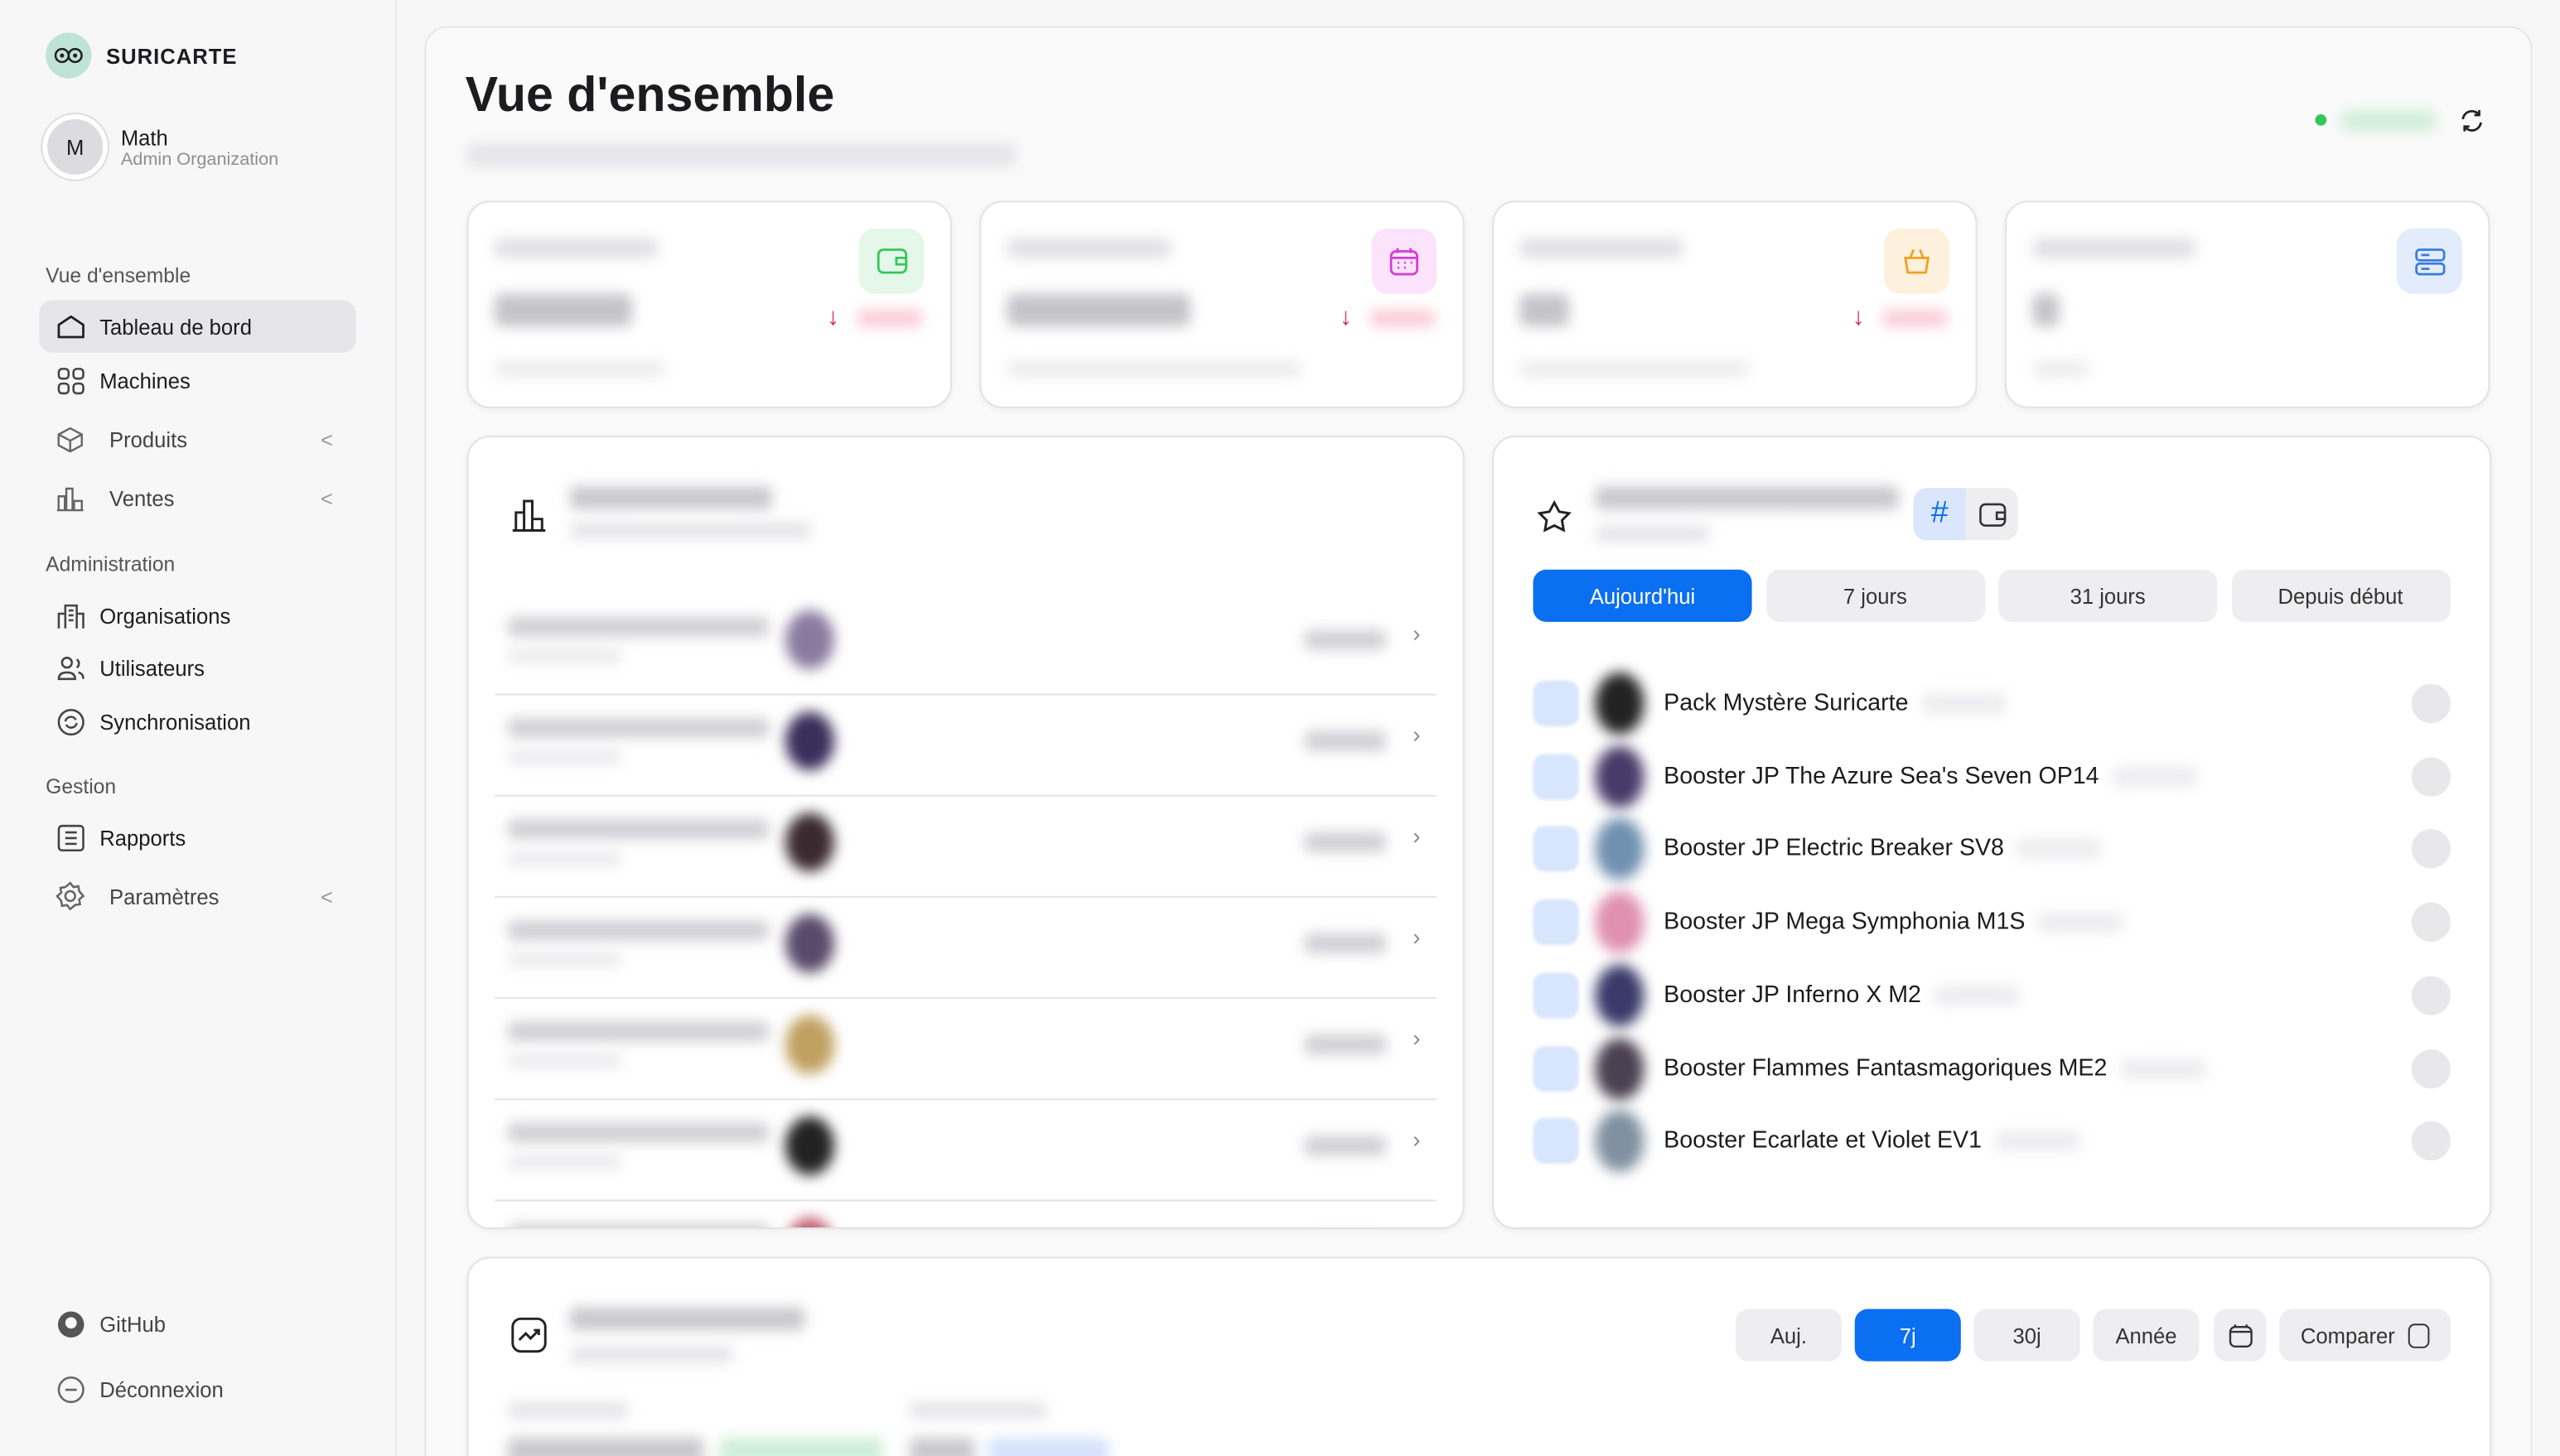  Describe the element at coordinates (197, 837) in the screenshot. I see `sidebar-item-rapports: Rapports` at that location.